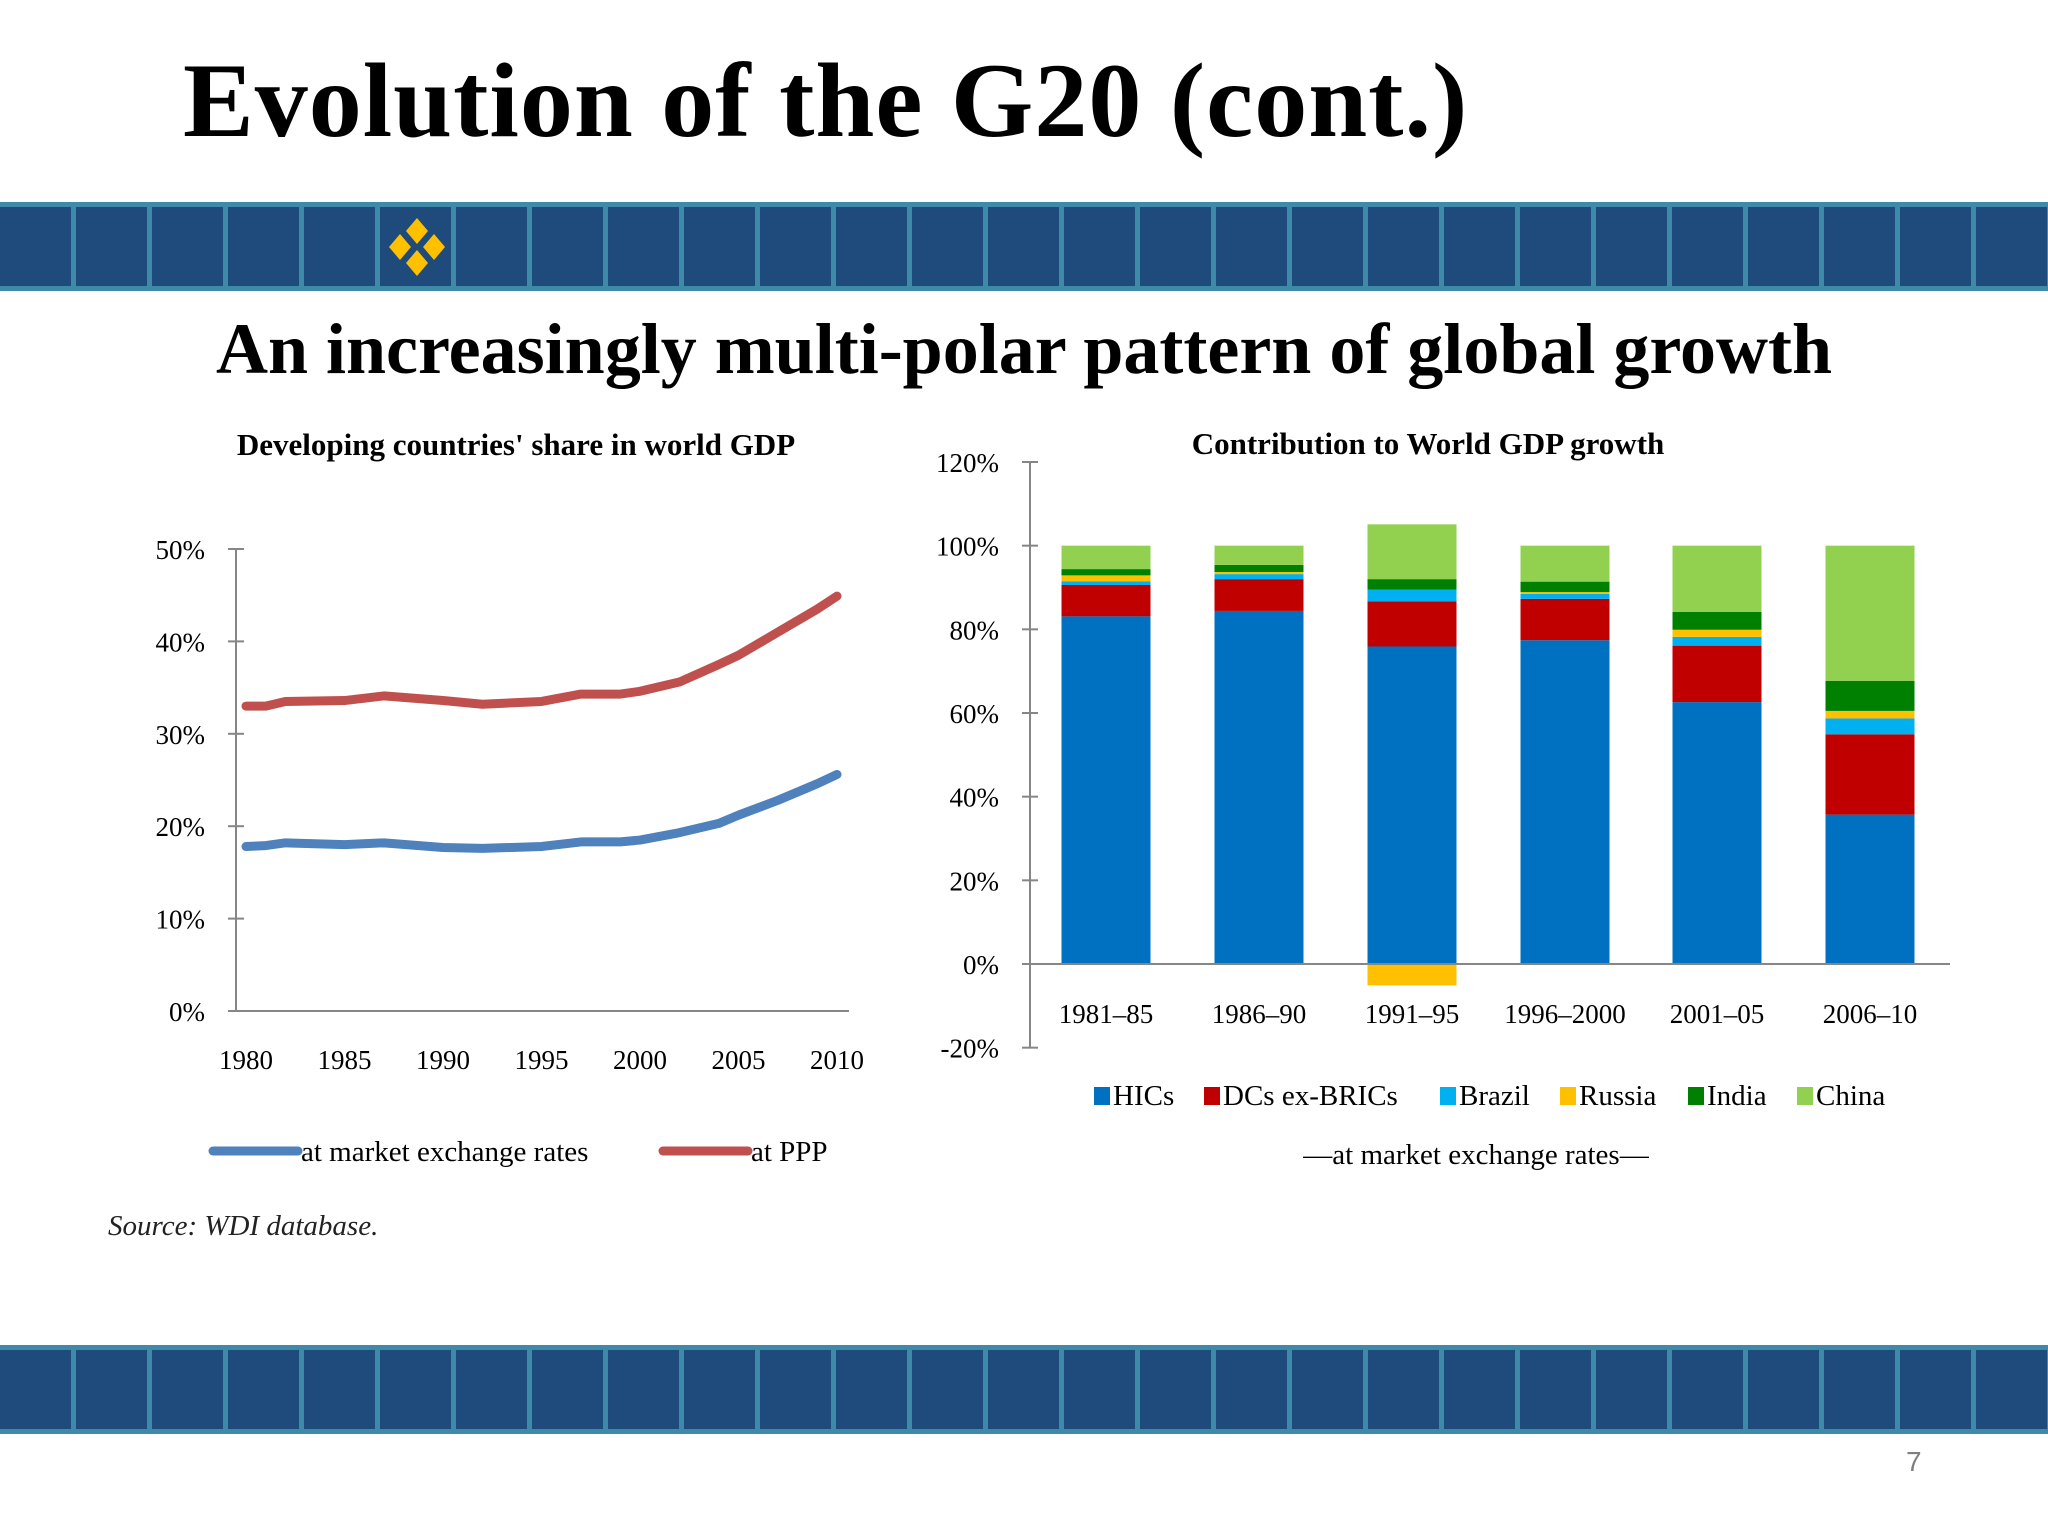 The width and height of the screenshot is (2048, 1536). I want to click on legend-label: at PPP, so click(789, 1152).